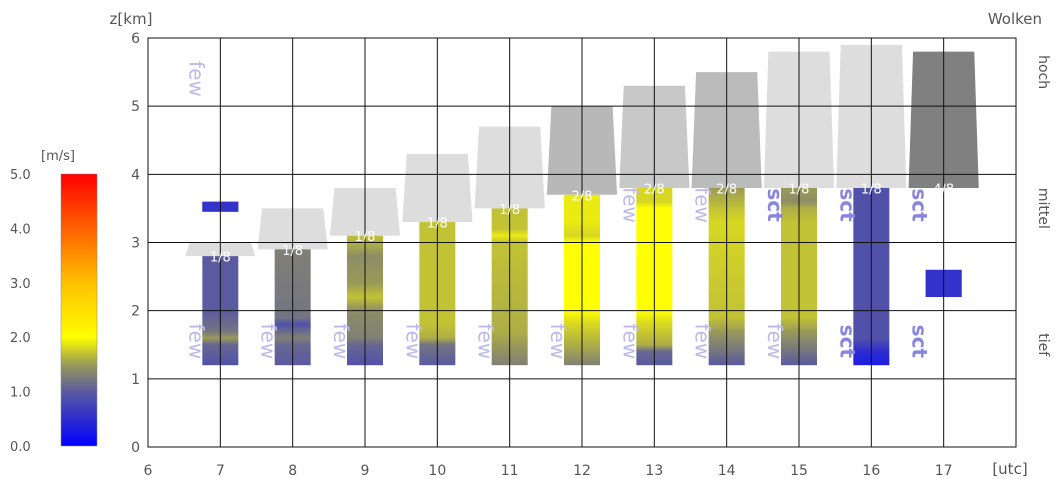  What do you see at coordinates (943, 189) in the screenshot?
I see `coverage-label: 4/8` at bounding box center [943, 189].